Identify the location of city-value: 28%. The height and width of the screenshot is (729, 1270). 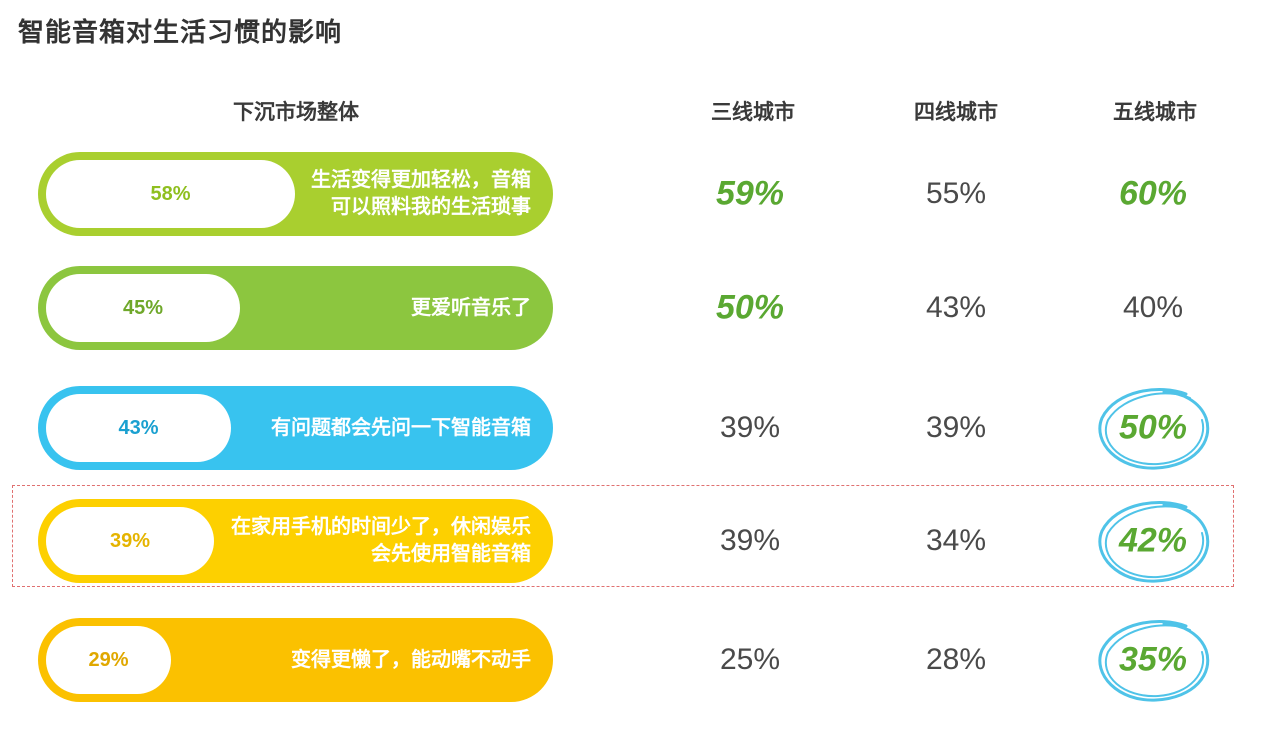
(956, 659).